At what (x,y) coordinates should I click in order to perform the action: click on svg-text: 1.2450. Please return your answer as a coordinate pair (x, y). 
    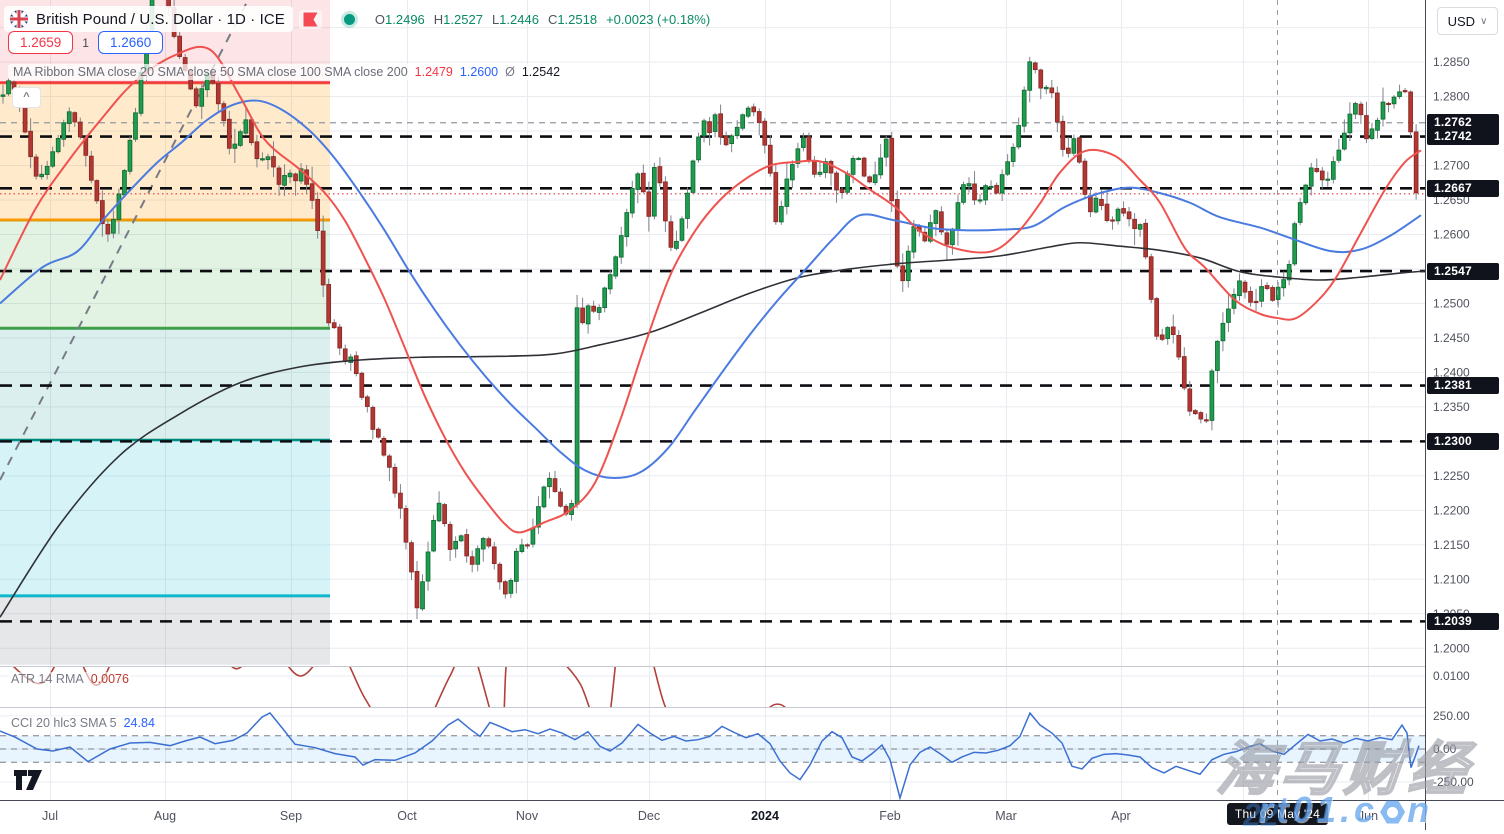
    Looking at the image, I should click on (1451, 338).